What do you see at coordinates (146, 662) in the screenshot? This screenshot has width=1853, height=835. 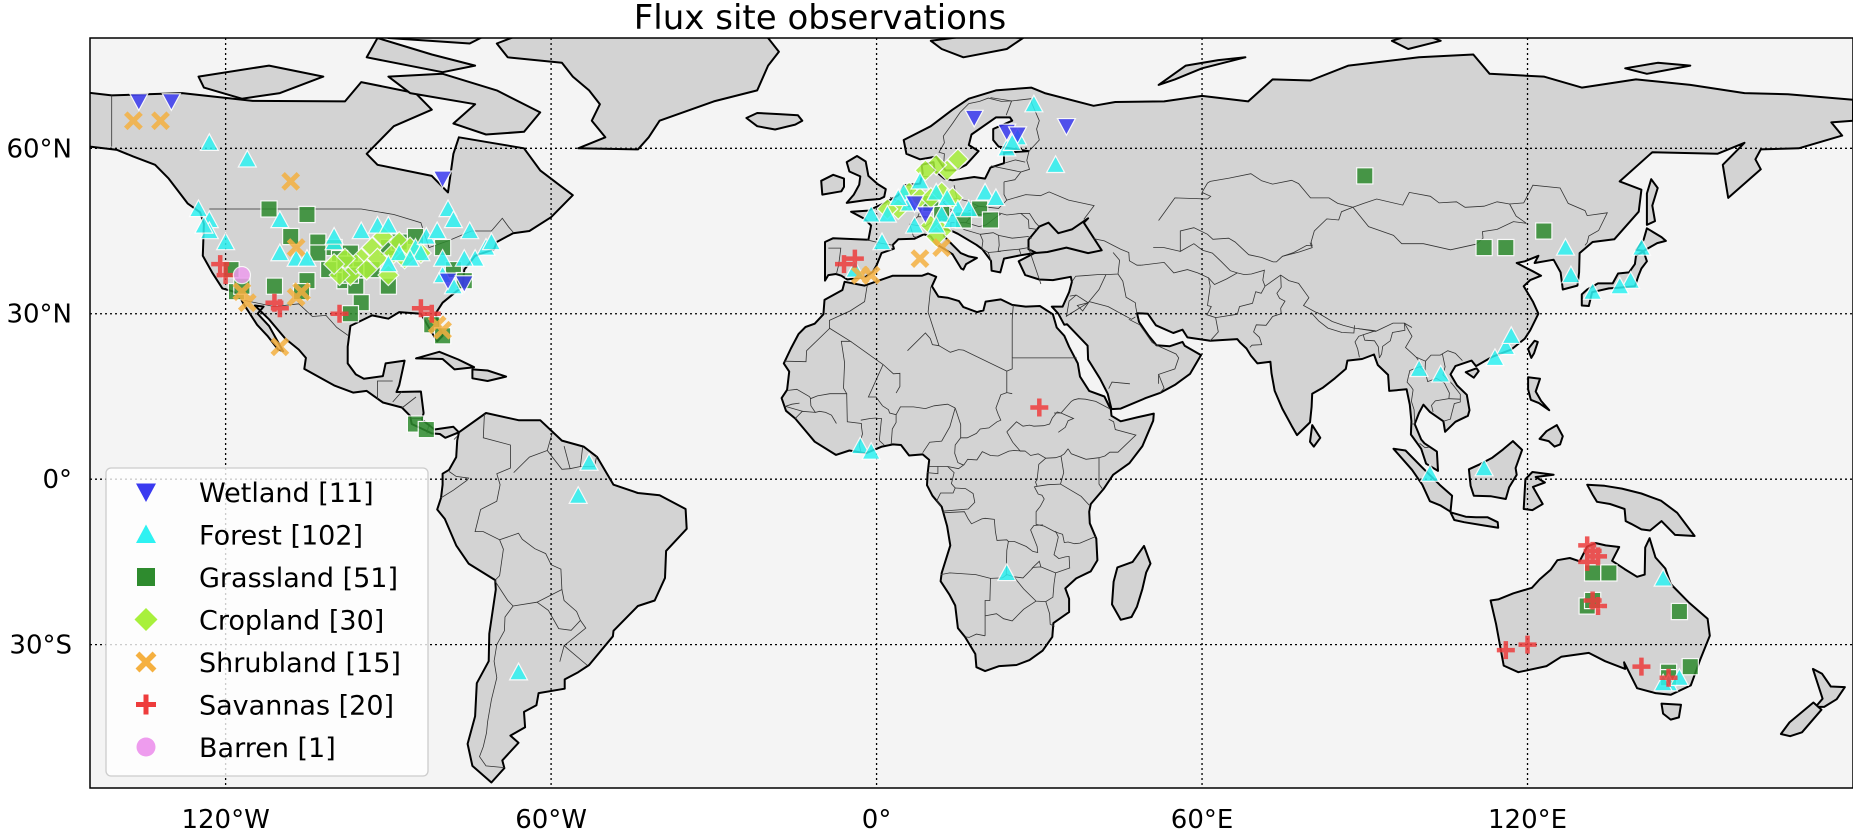 I see `shrubland-legend-marker` at bounding box center [146, 662].